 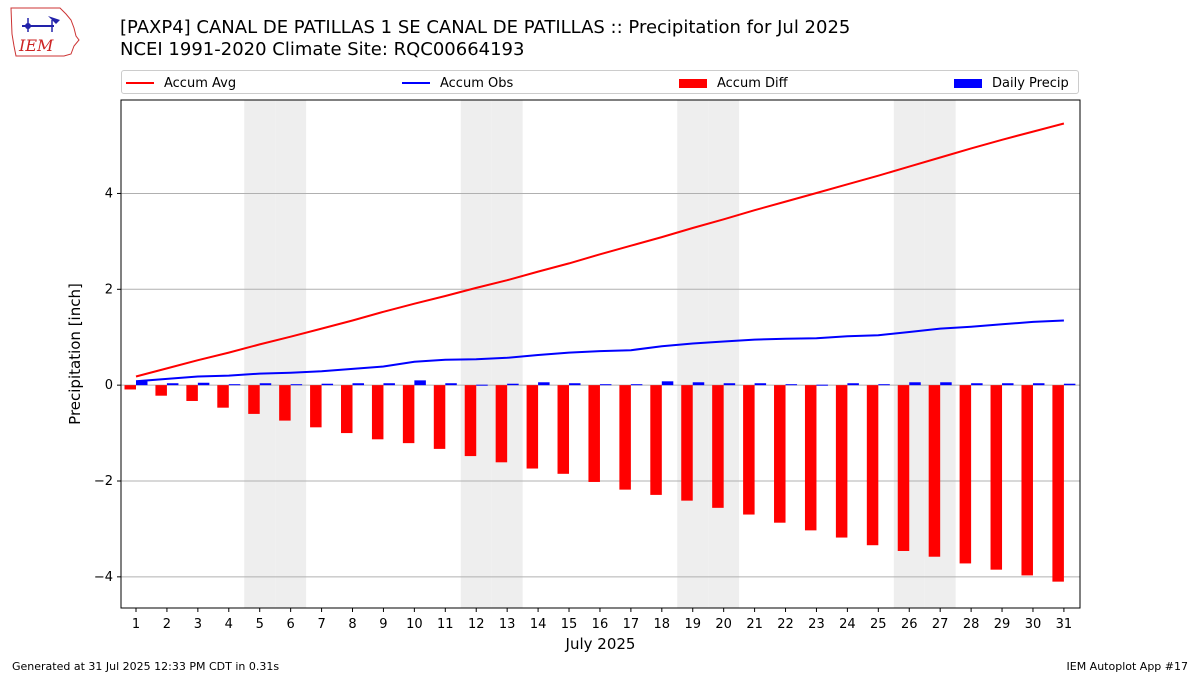 What do you see at coordinates (200, 83) in the screenshot?
I see `legend-label-accum-avg: Accum Avg` at bounding box center [200, 83].